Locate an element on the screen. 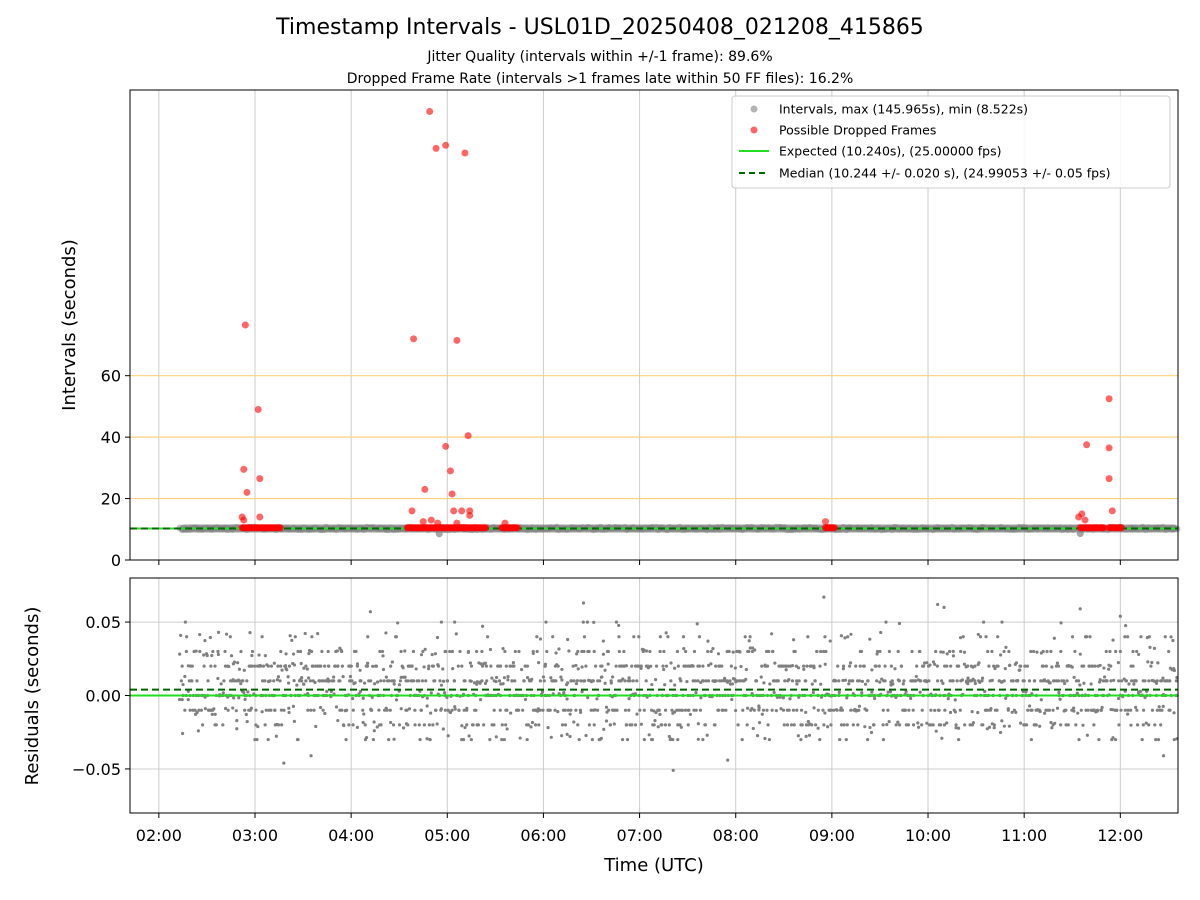  y-tick-label: 60 is located at coordinates (111, 376).